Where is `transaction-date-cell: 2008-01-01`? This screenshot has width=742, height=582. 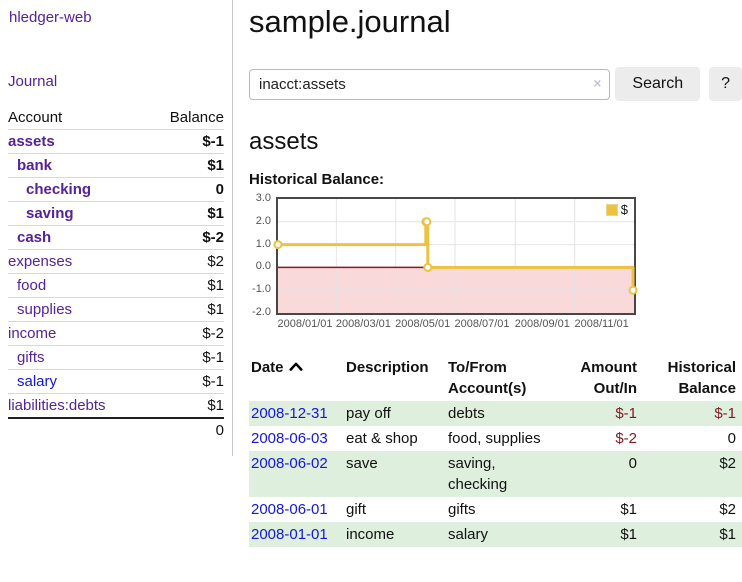
transaction-date-cell: 2008-01-01 is located at coordinates (297, 534).